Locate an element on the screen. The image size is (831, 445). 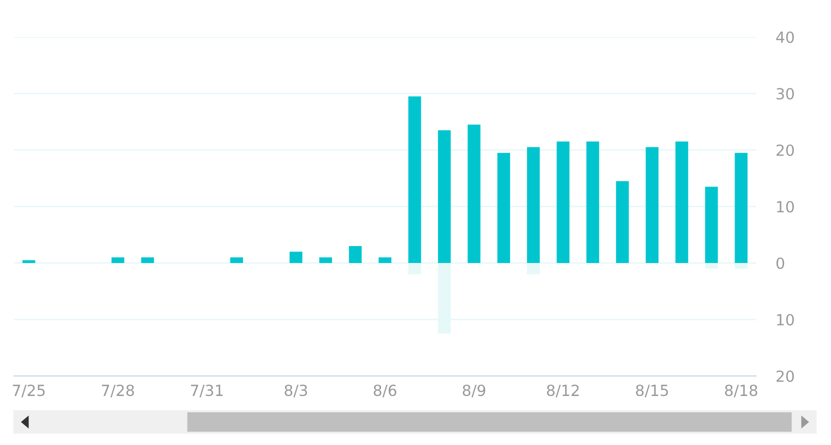
x-tick-label: 7/31 is located at coordinates (207, 391).